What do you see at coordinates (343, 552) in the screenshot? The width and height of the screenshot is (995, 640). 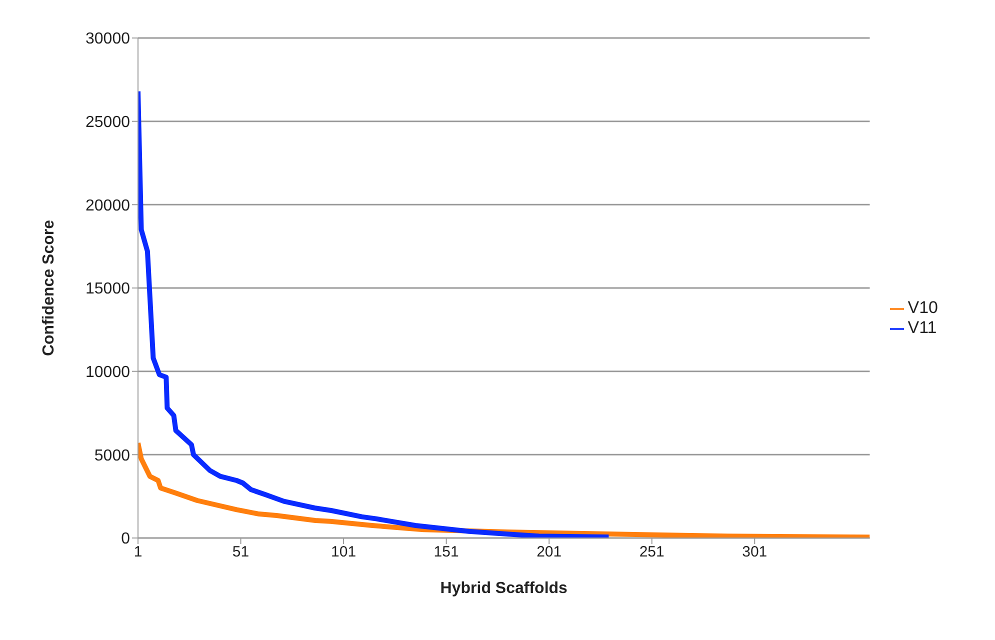 I see `x-tick-label: 101` at bounding box center [343, 552].